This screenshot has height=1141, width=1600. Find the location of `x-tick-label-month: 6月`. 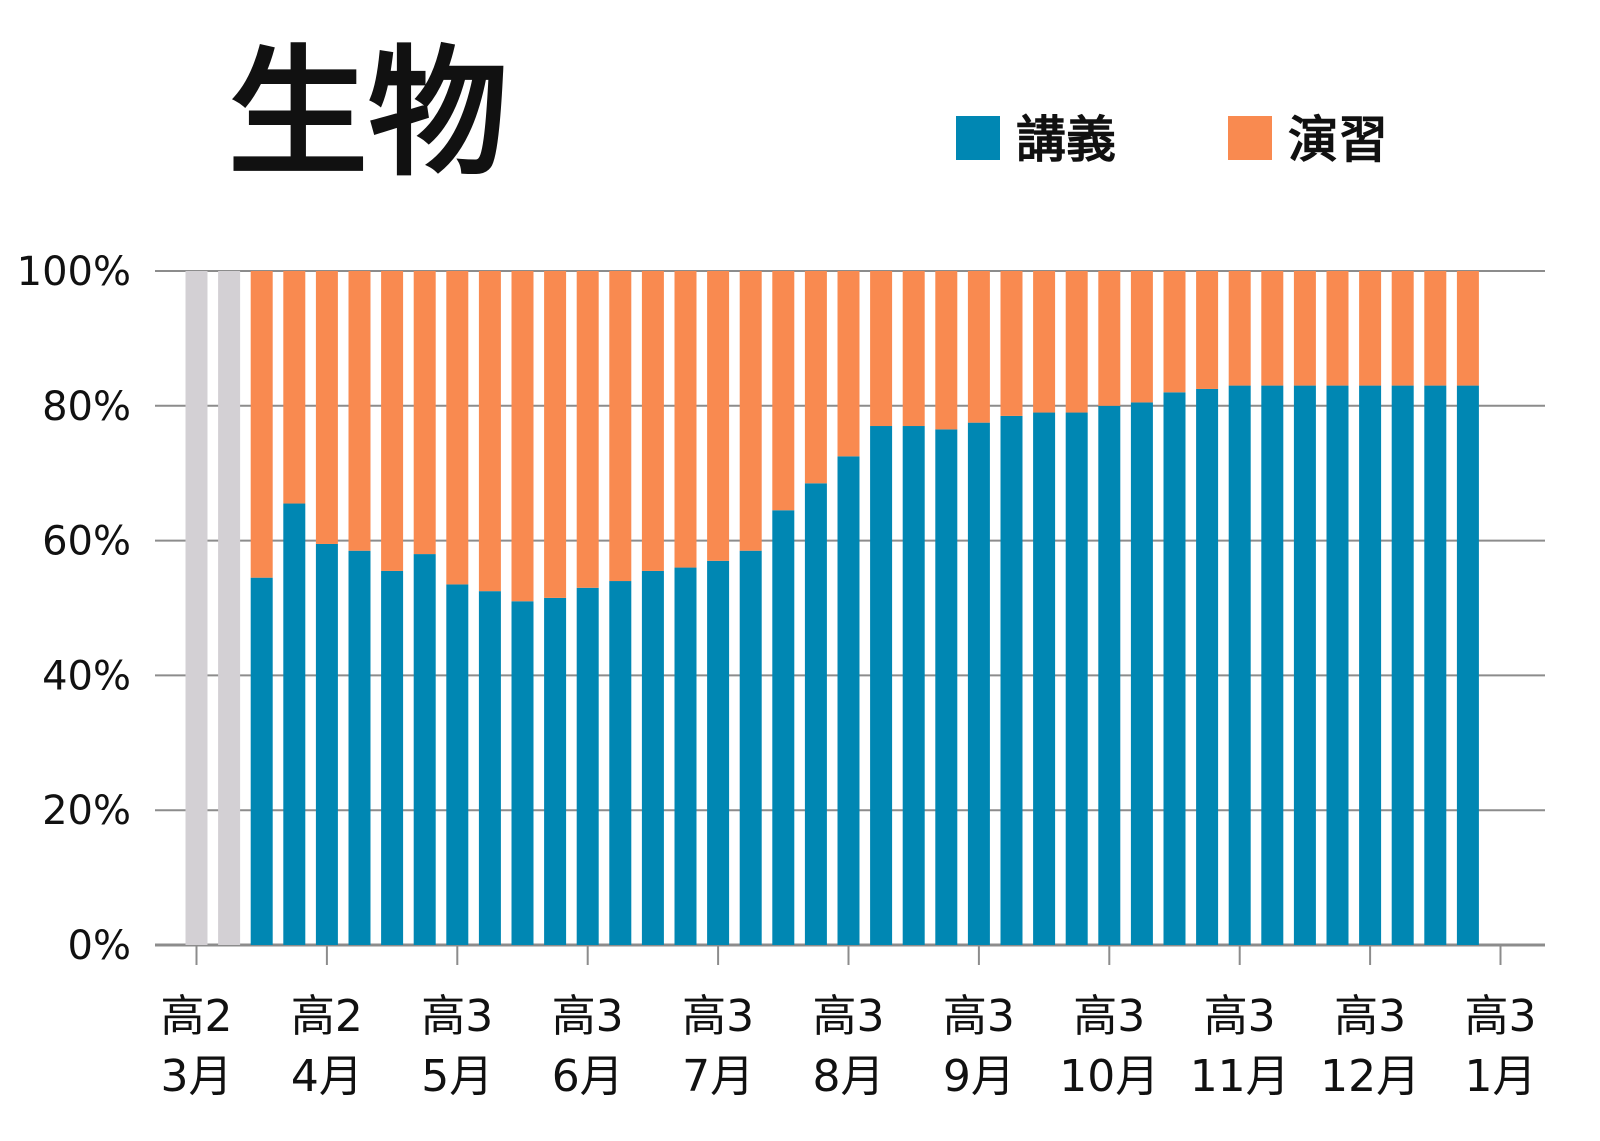

x-tick-label-month: 6月 is located at coordinates (588, 1076).